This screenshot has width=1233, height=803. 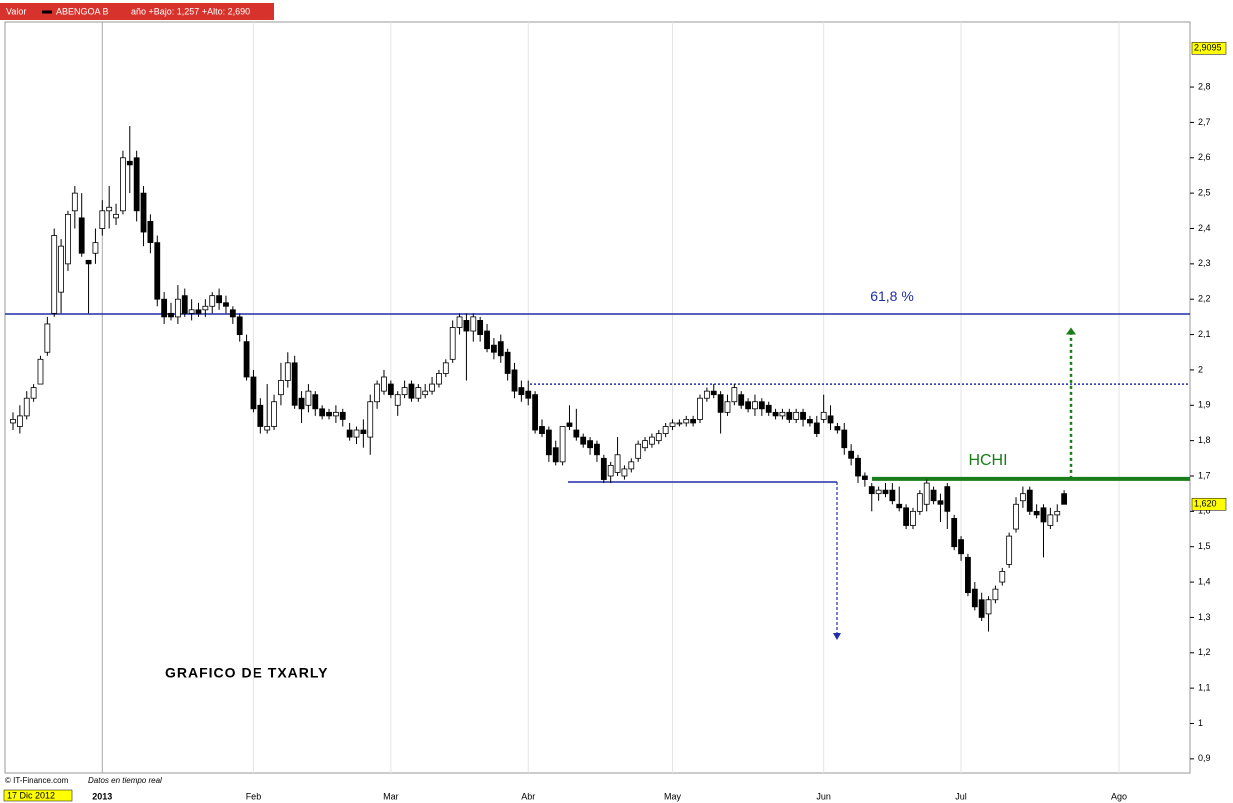 What do you see at coordinates (987, 460) in the screenshot?
I see `level-label: HCHI` at bounding box center [987, 460].